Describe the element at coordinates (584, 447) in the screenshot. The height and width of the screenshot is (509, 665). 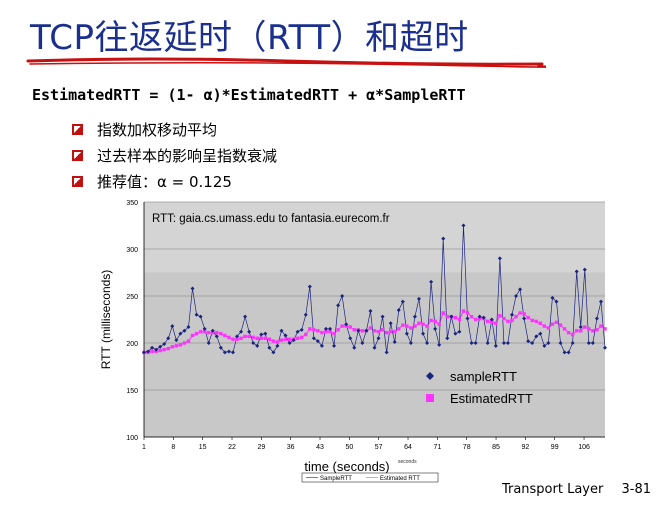
I see `x-tick-label: 106` at that location.